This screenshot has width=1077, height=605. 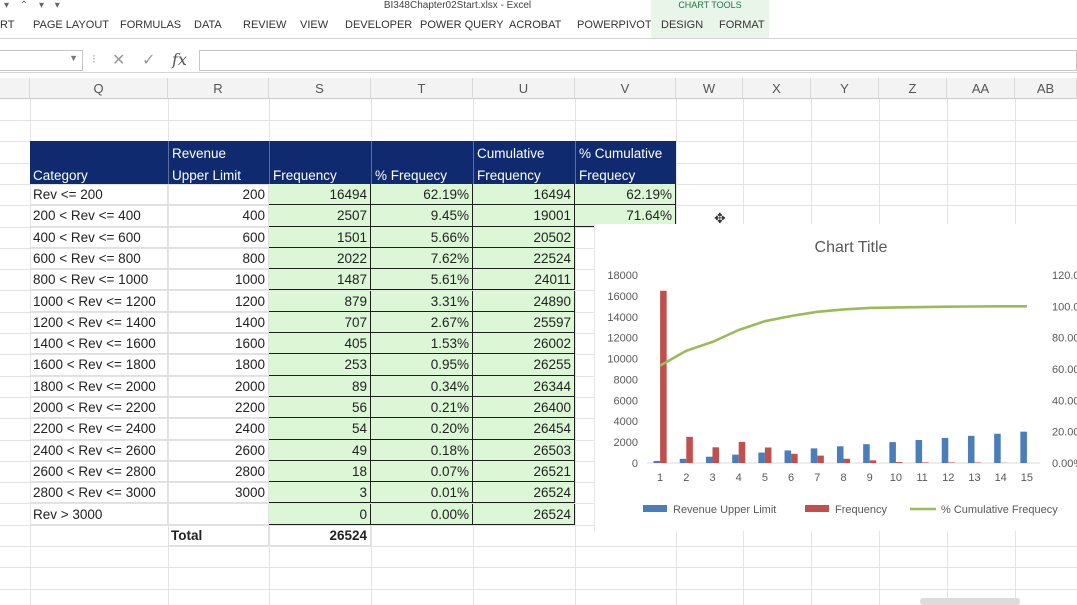 I want to click on cell-upper-limit: 400, so click(x=218, y=216).